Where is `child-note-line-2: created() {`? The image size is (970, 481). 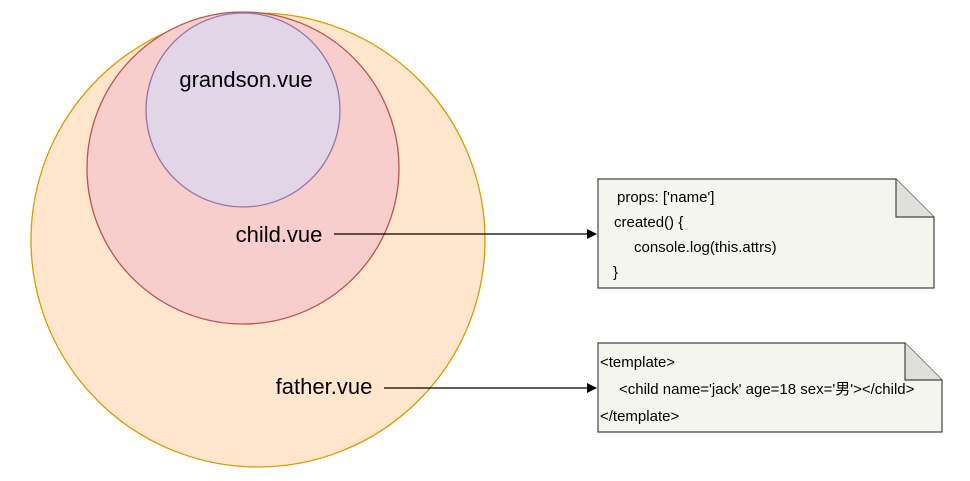 child-note-line-2: created() { is located at coordinates (648, 222).